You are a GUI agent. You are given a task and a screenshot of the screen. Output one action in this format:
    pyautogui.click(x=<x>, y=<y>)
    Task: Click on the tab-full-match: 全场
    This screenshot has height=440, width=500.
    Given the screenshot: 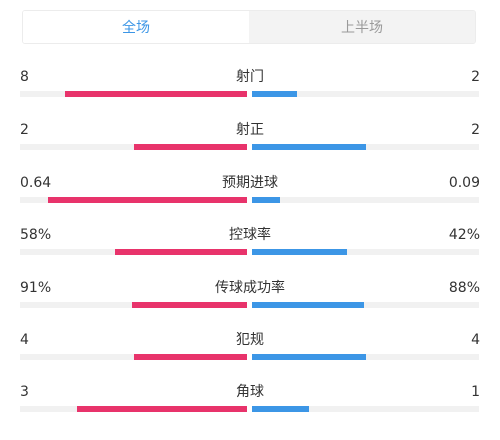 What is the action you would take?
    pyautogui.click(x=136, y=27)
    